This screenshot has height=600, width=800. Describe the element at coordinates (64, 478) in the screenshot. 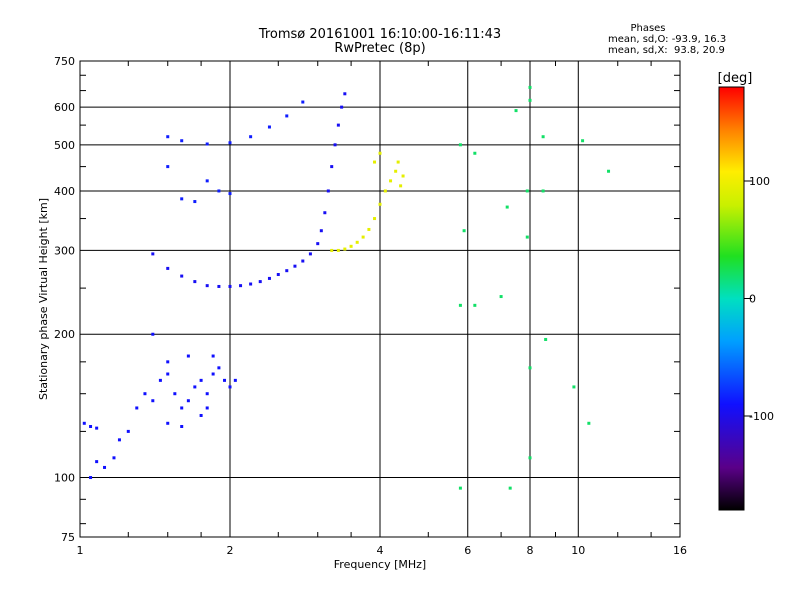

I see `y-tick-label: 100` at that location.